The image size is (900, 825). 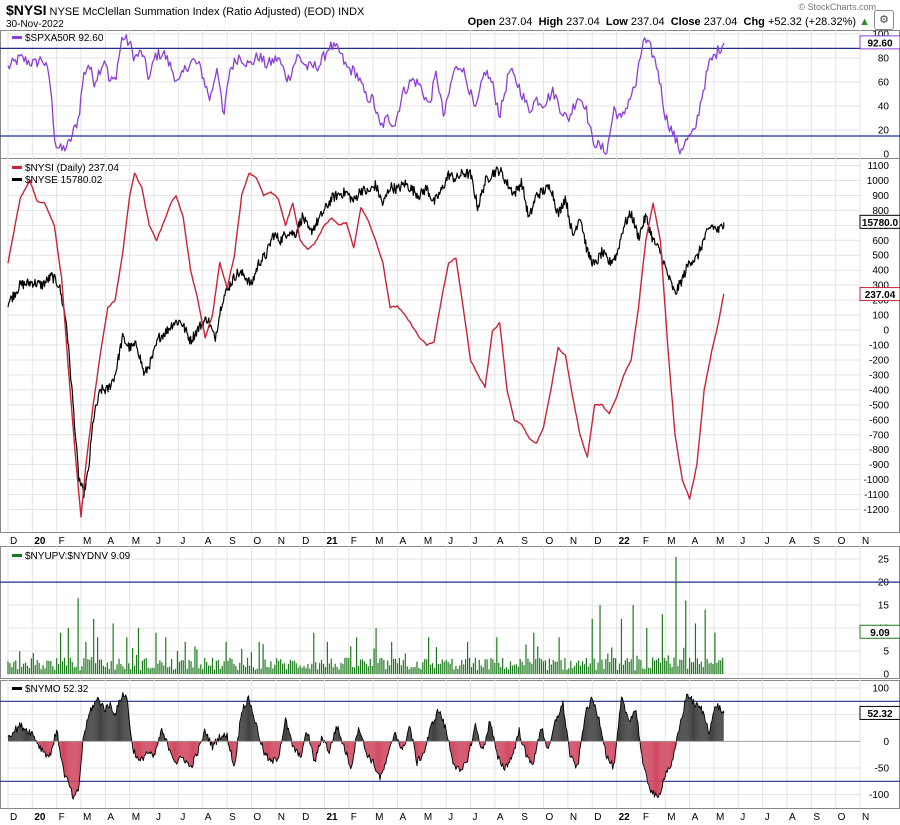 What do you see at coordinates (646, 817) in the screenshot?
I see `bottom-x-tick-label: F` at bounding box center [646, 817].